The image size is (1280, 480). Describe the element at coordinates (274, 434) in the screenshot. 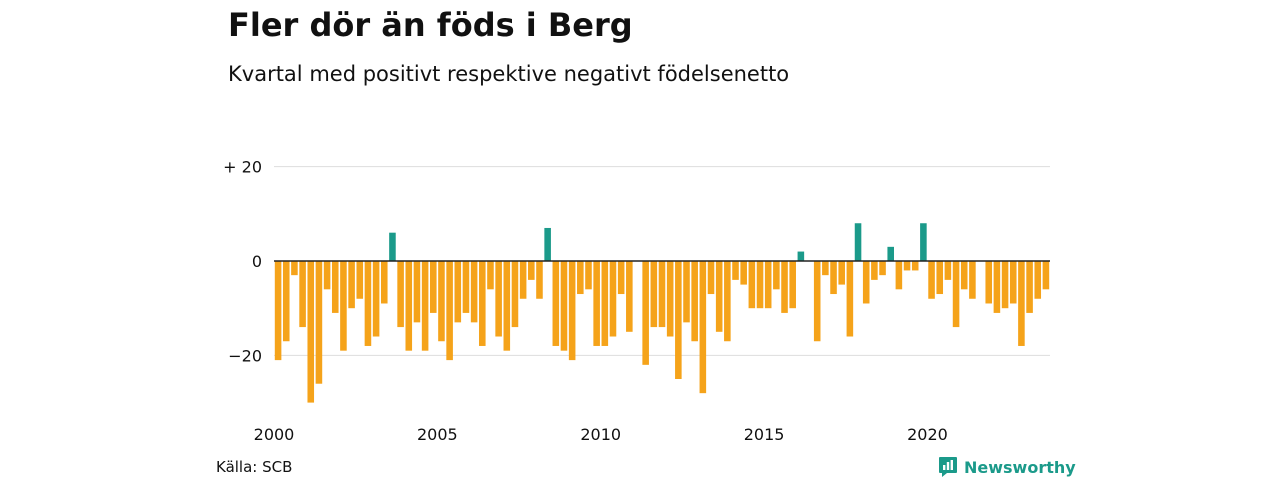

I see `x-tick-label: 2000` at that location.